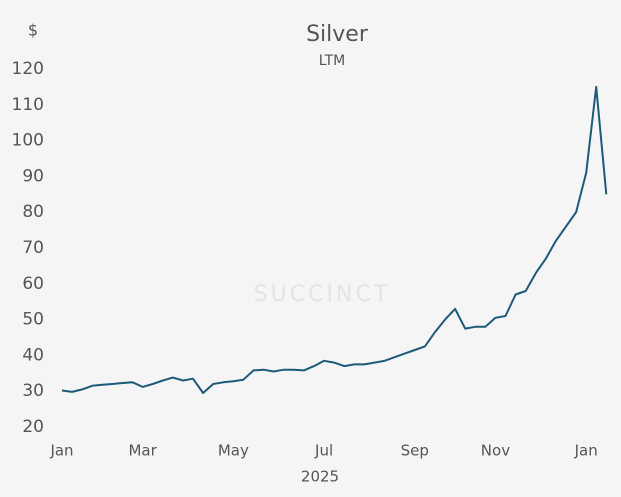 Image resolution: width=621 pixels, height=497 pixels. Describe the element at coordinates (33, 248) in the screenshot. I see `y-tick-label: 70` at that location.